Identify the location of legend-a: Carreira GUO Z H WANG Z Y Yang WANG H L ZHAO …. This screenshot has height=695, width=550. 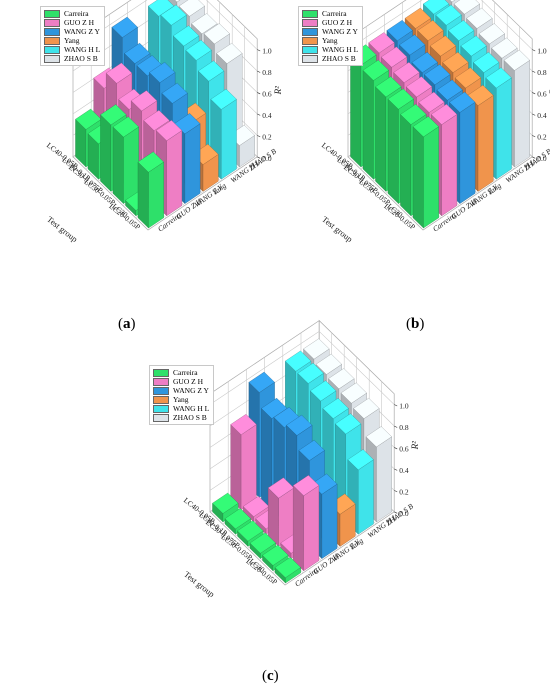
(73, 36).